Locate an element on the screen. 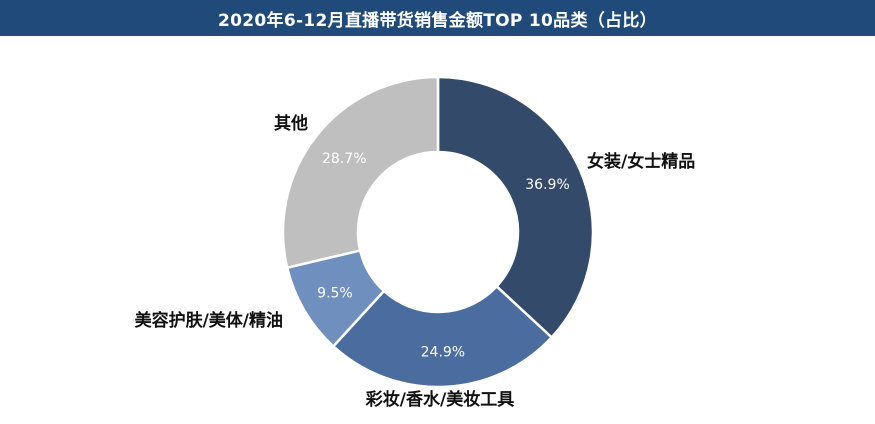  chart-title-bar: 2020年6-12月直播带货销售金额TOP 10品类（占比） is located at coordinates (437, 18).